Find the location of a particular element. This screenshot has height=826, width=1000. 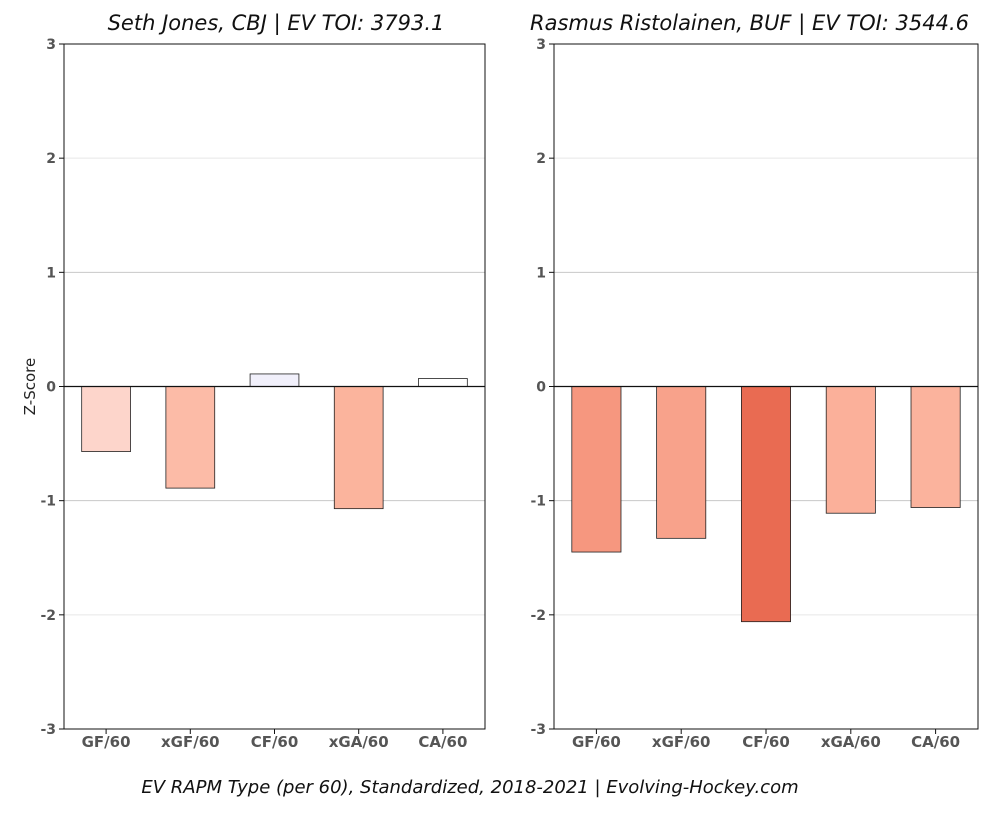

y-axis-label: Z-Score is located at coordinates (30, 386).